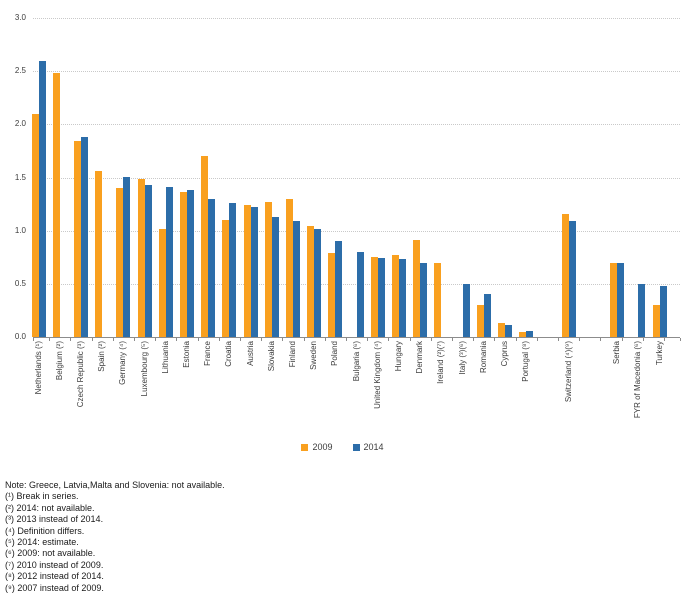 The image size is (685, 594). Describe the element at coordinates (356, 178) in the screenshot. I see `gridline-1.5` at that location.